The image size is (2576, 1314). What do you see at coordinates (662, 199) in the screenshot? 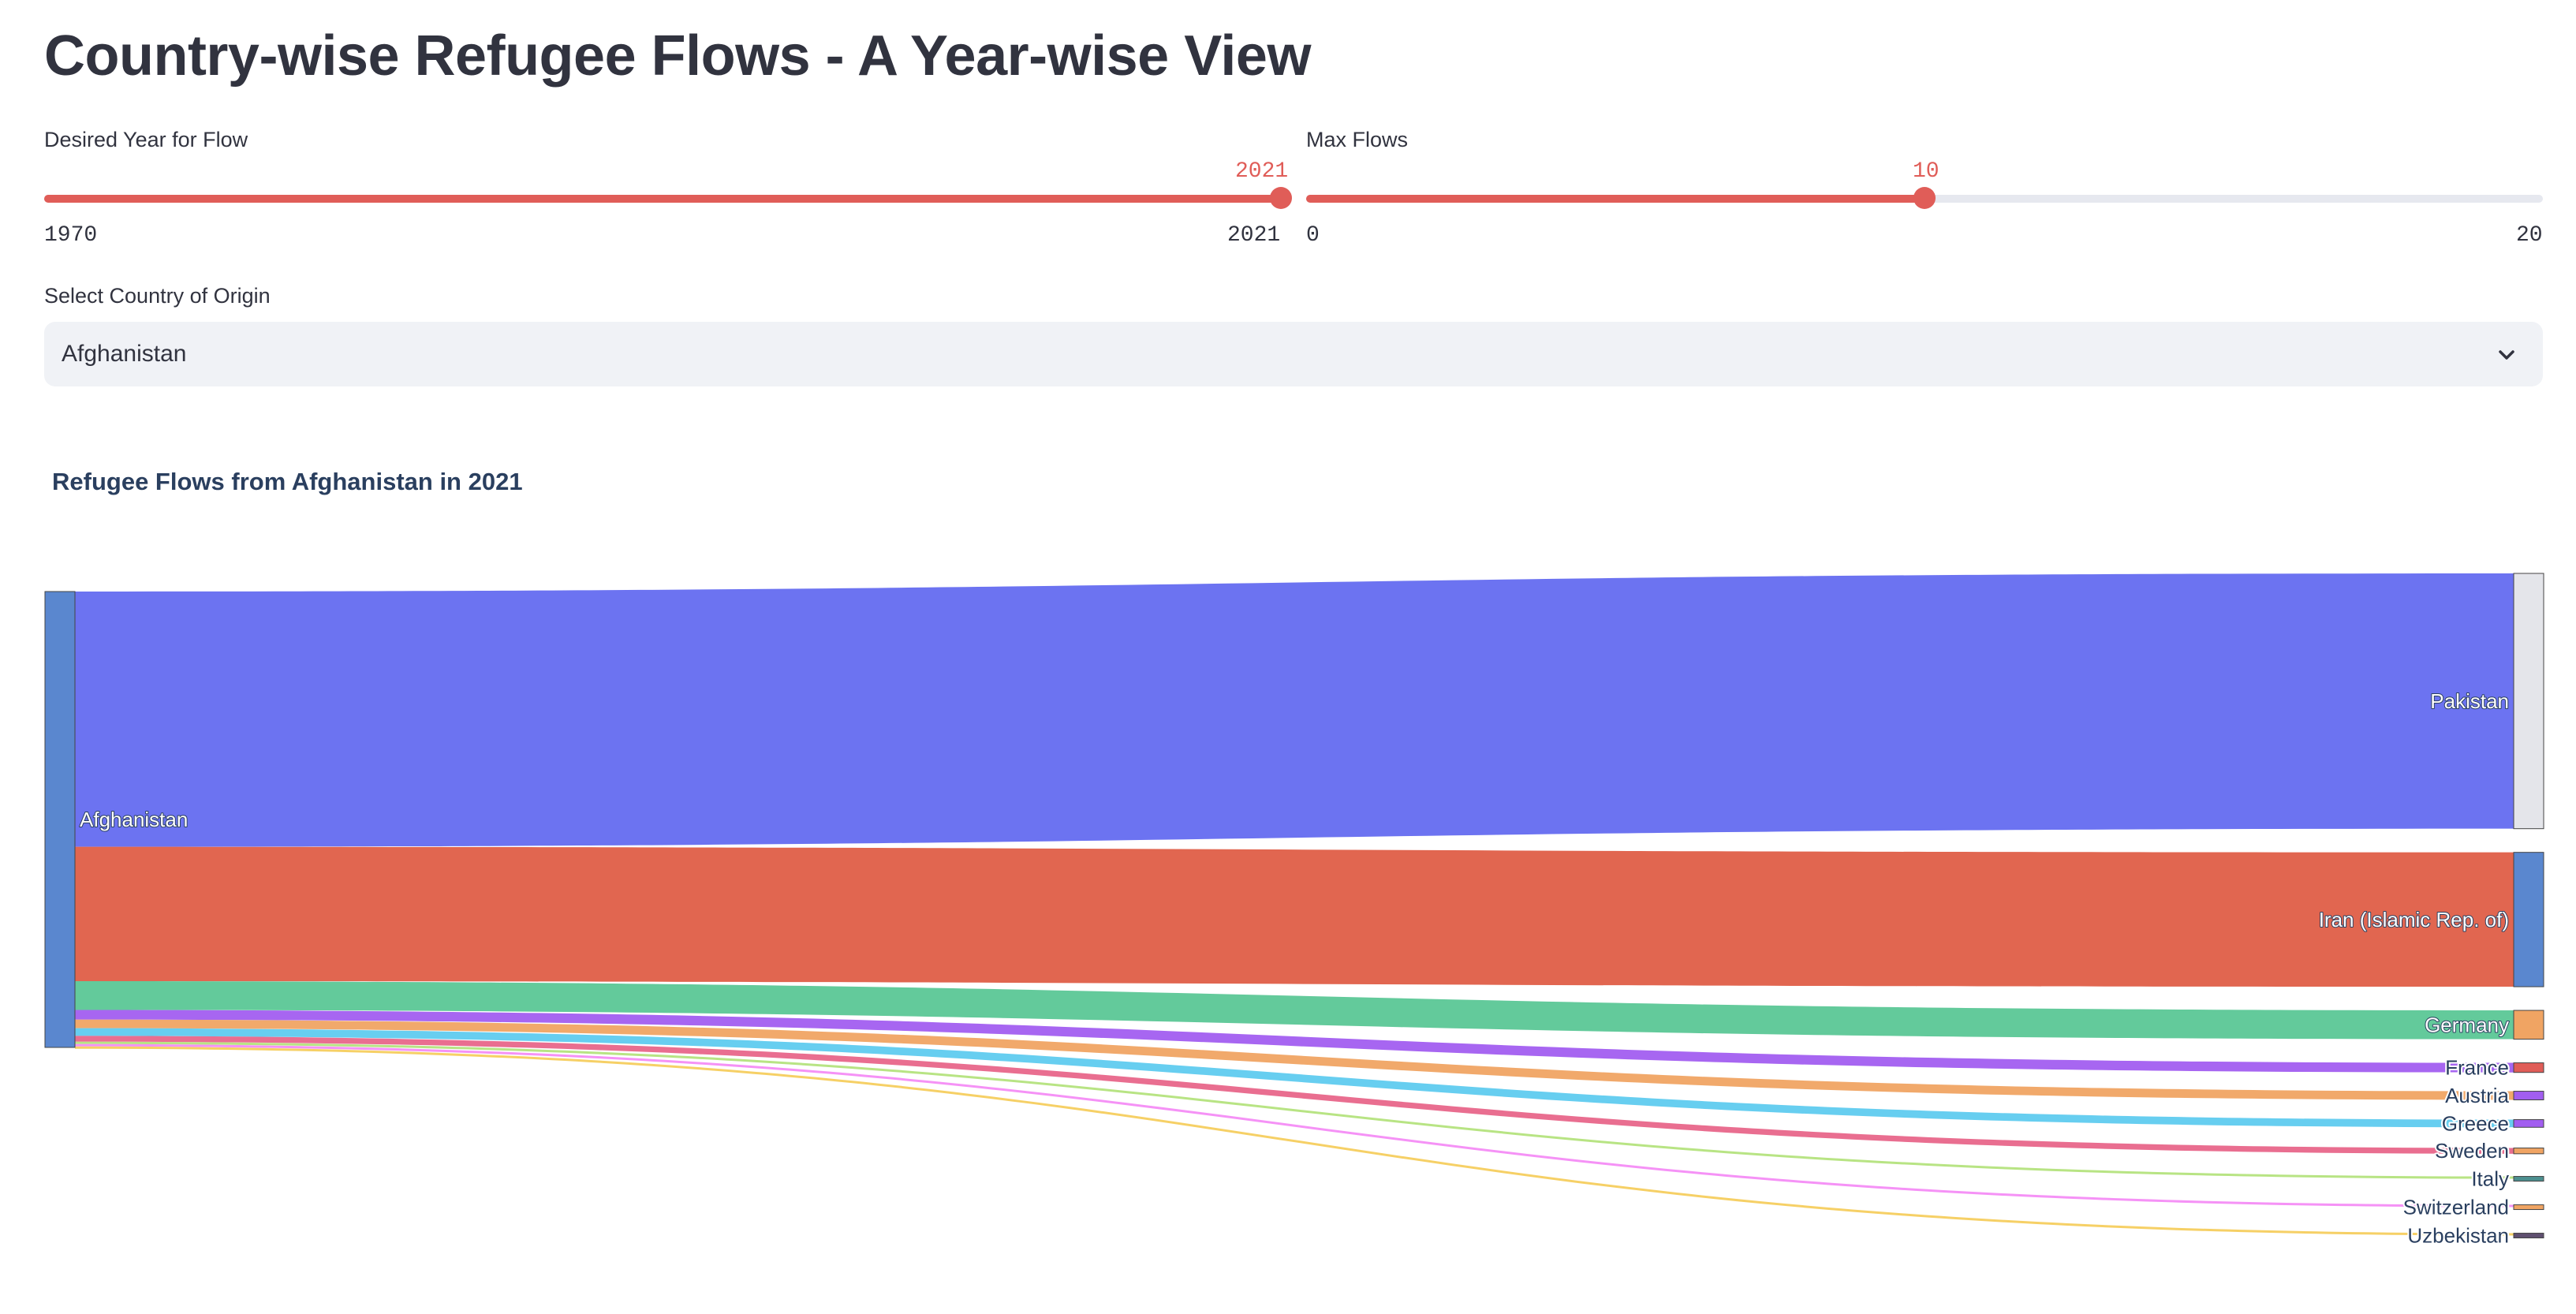
I see `year-slider-fill` at bounding box center [662, 199].